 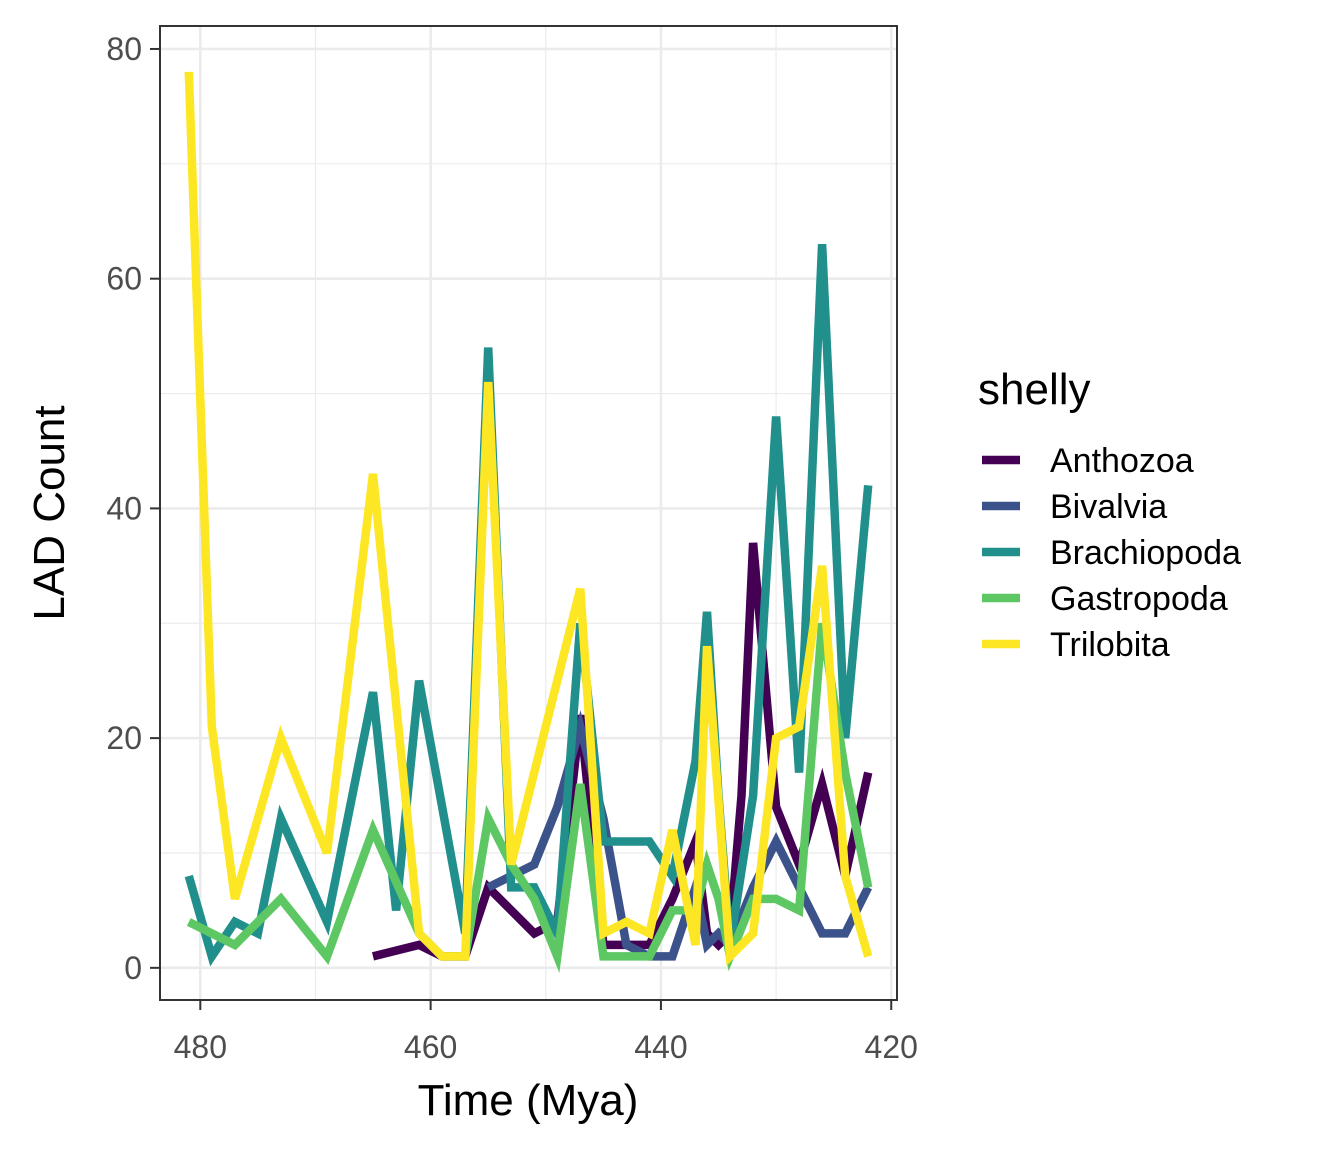 I want to click on legend-item-brachiopoda: Brachiopoda, so click(x=1111, y=553).